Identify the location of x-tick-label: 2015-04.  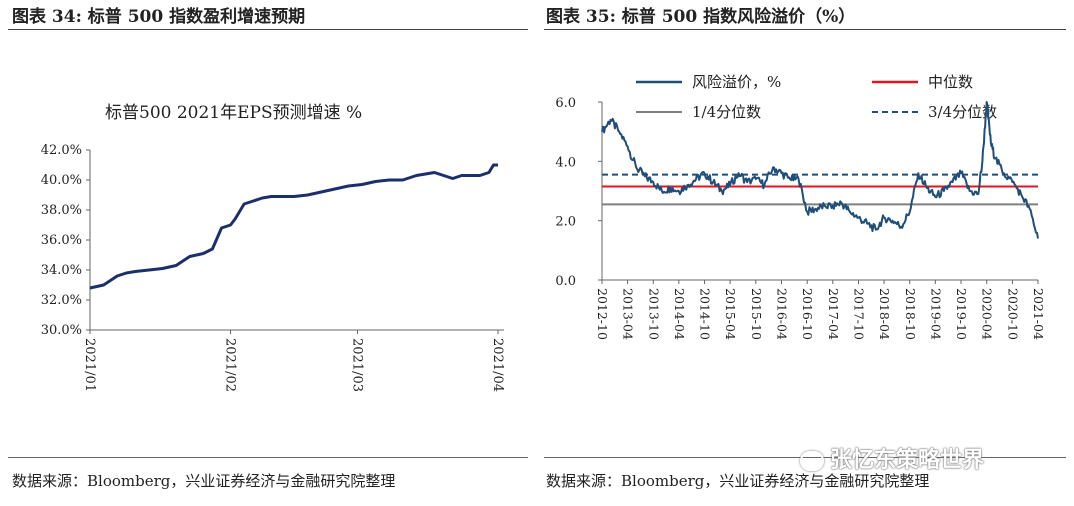
(730, 314).